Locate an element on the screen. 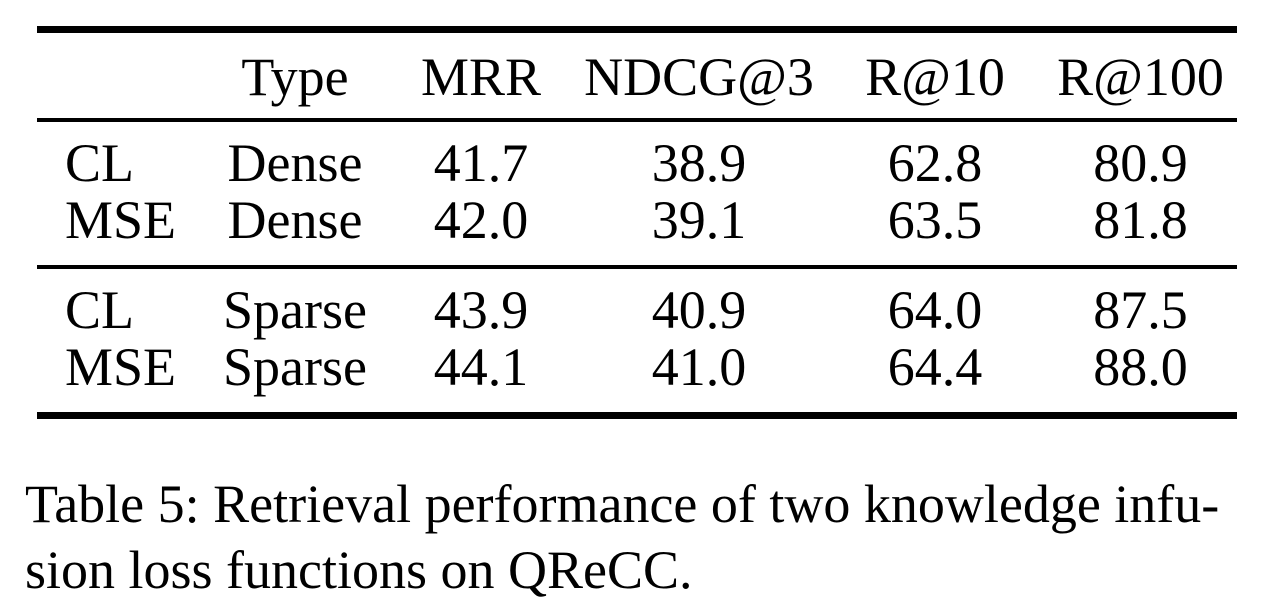  header-cell-row-label is located at coordinates (118, 75).